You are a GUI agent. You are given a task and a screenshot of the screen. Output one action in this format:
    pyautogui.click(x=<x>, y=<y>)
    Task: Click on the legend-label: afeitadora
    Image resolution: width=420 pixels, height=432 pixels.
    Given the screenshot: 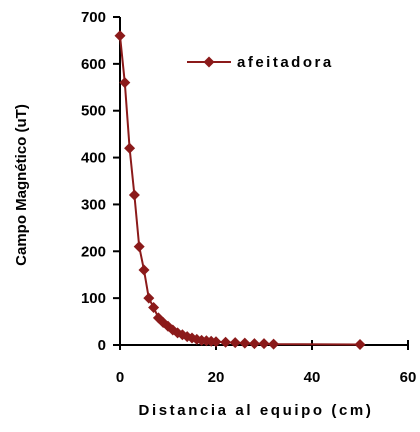 What is the action you would take?
    pyautogui.click(x=285, y=62)
    